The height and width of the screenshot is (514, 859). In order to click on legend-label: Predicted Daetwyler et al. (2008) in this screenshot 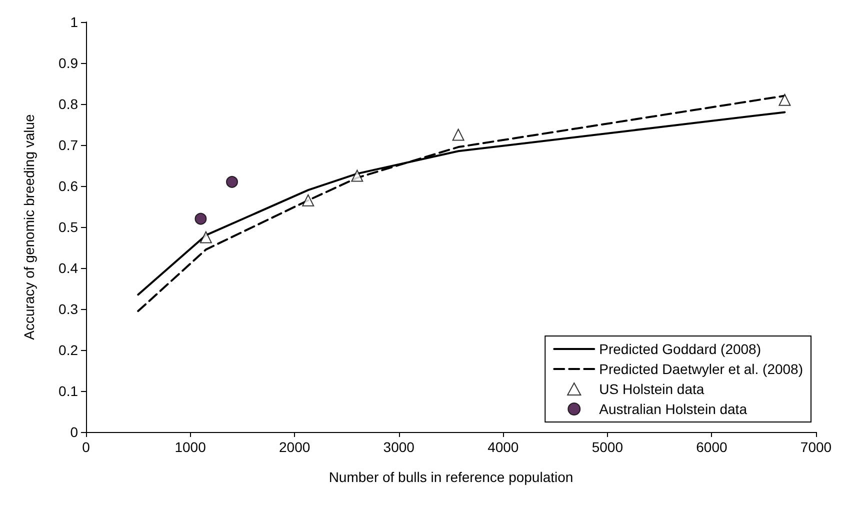, I will do `click(701, 369)`.